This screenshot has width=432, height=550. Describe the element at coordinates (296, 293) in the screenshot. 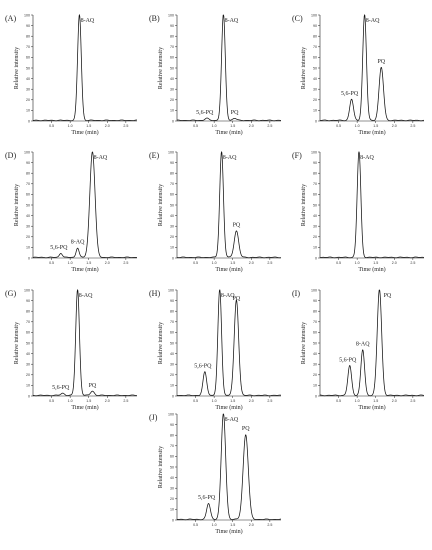

I see `panel-letter: (I)` at that location.